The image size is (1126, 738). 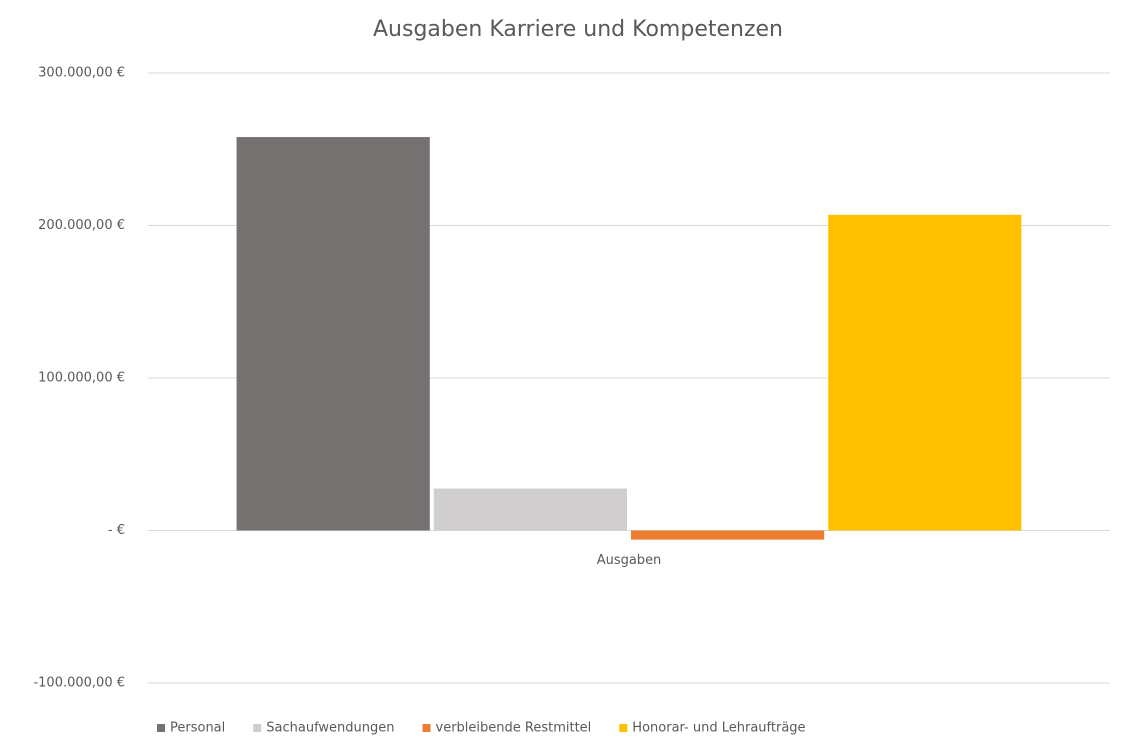 What do you see at coordinates (197, 728) in the screenshot?
I see `legend-label: Personal` at bounding box center [197, 728].